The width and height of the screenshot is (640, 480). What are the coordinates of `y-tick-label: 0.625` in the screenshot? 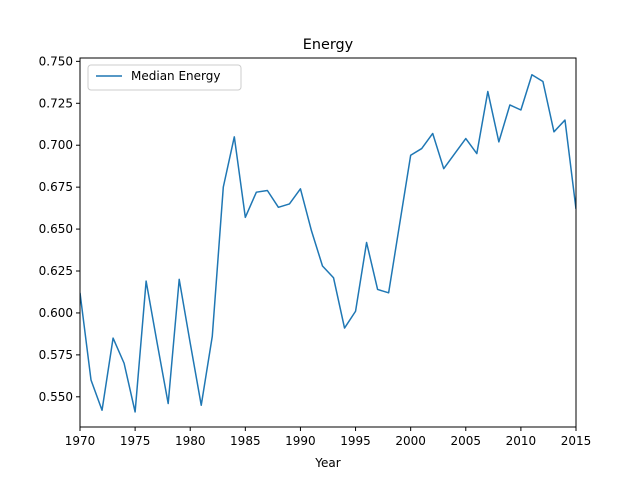 It's located at (56, 271).